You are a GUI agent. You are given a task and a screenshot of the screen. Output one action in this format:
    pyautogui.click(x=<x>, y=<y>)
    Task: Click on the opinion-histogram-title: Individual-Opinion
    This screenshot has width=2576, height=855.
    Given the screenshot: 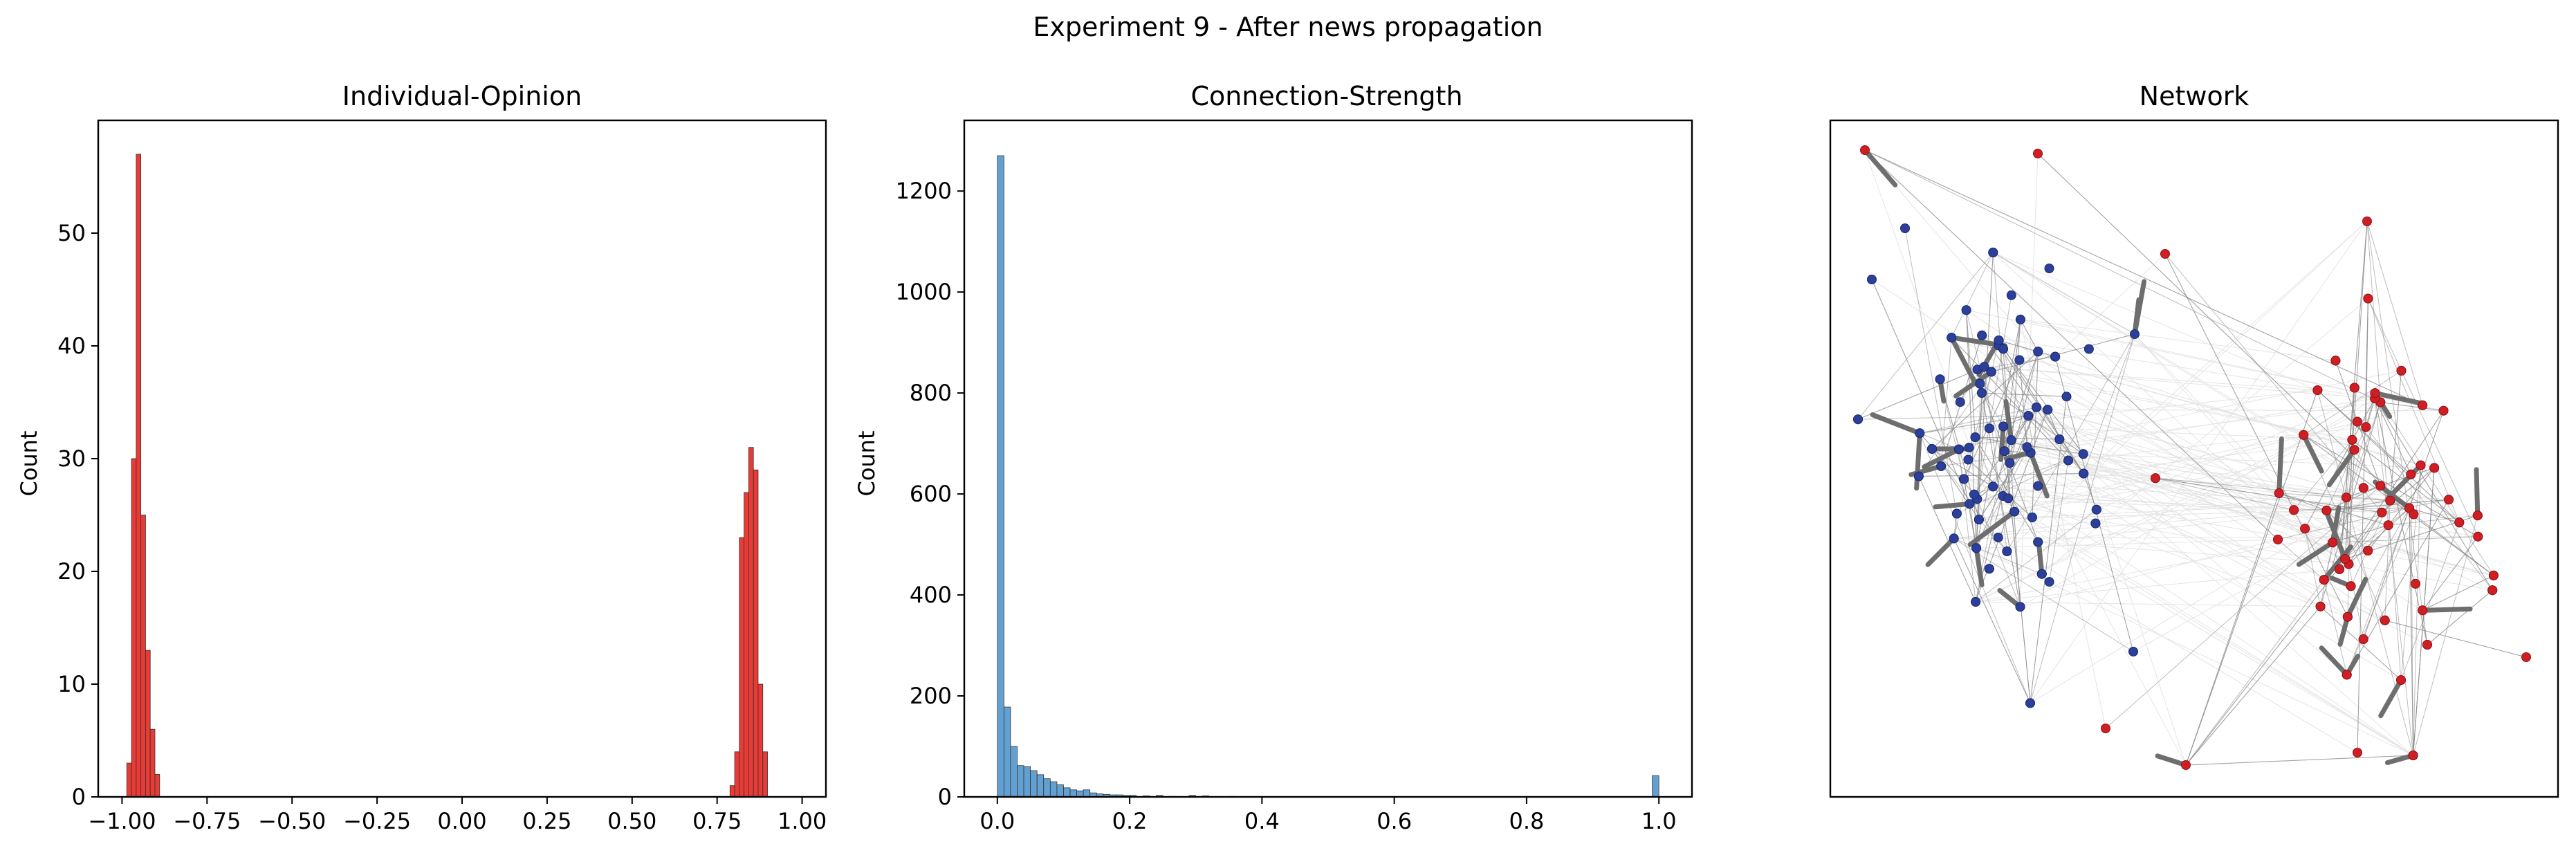 What is the action you would take?
    pyautogui.click(x=462, y=96)
    